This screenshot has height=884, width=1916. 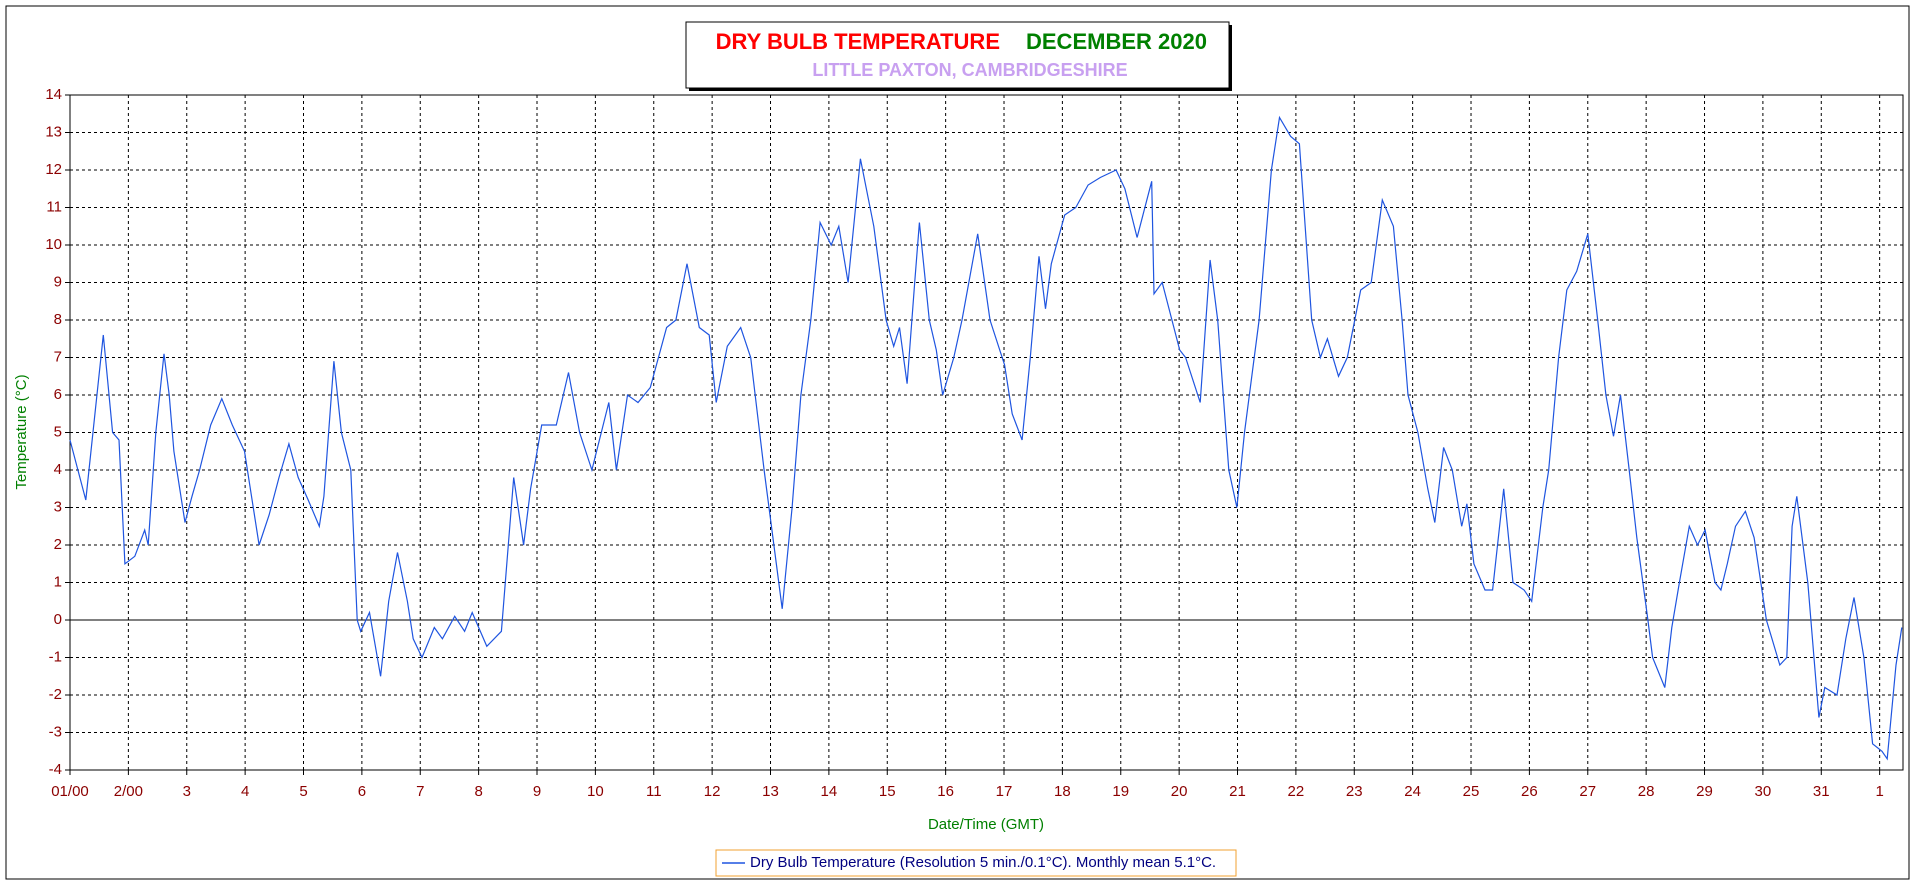 What do you see at coordinates (54, 206) in the screenshot?
I see `y-tick-label: 11` at bounding box center [54, 206].